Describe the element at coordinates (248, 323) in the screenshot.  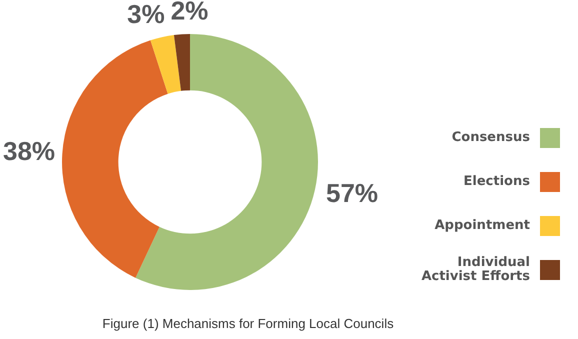
I see `text: Figure (1) Mechanisms for Forming Local Councils` at that location.